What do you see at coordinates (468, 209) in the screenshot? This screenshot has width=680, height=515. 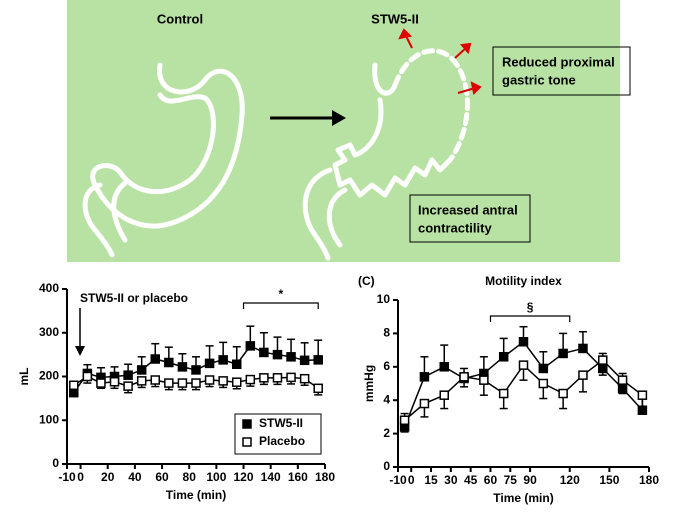 I see `box-text: Increased antral` at bounding box center [468, 209].